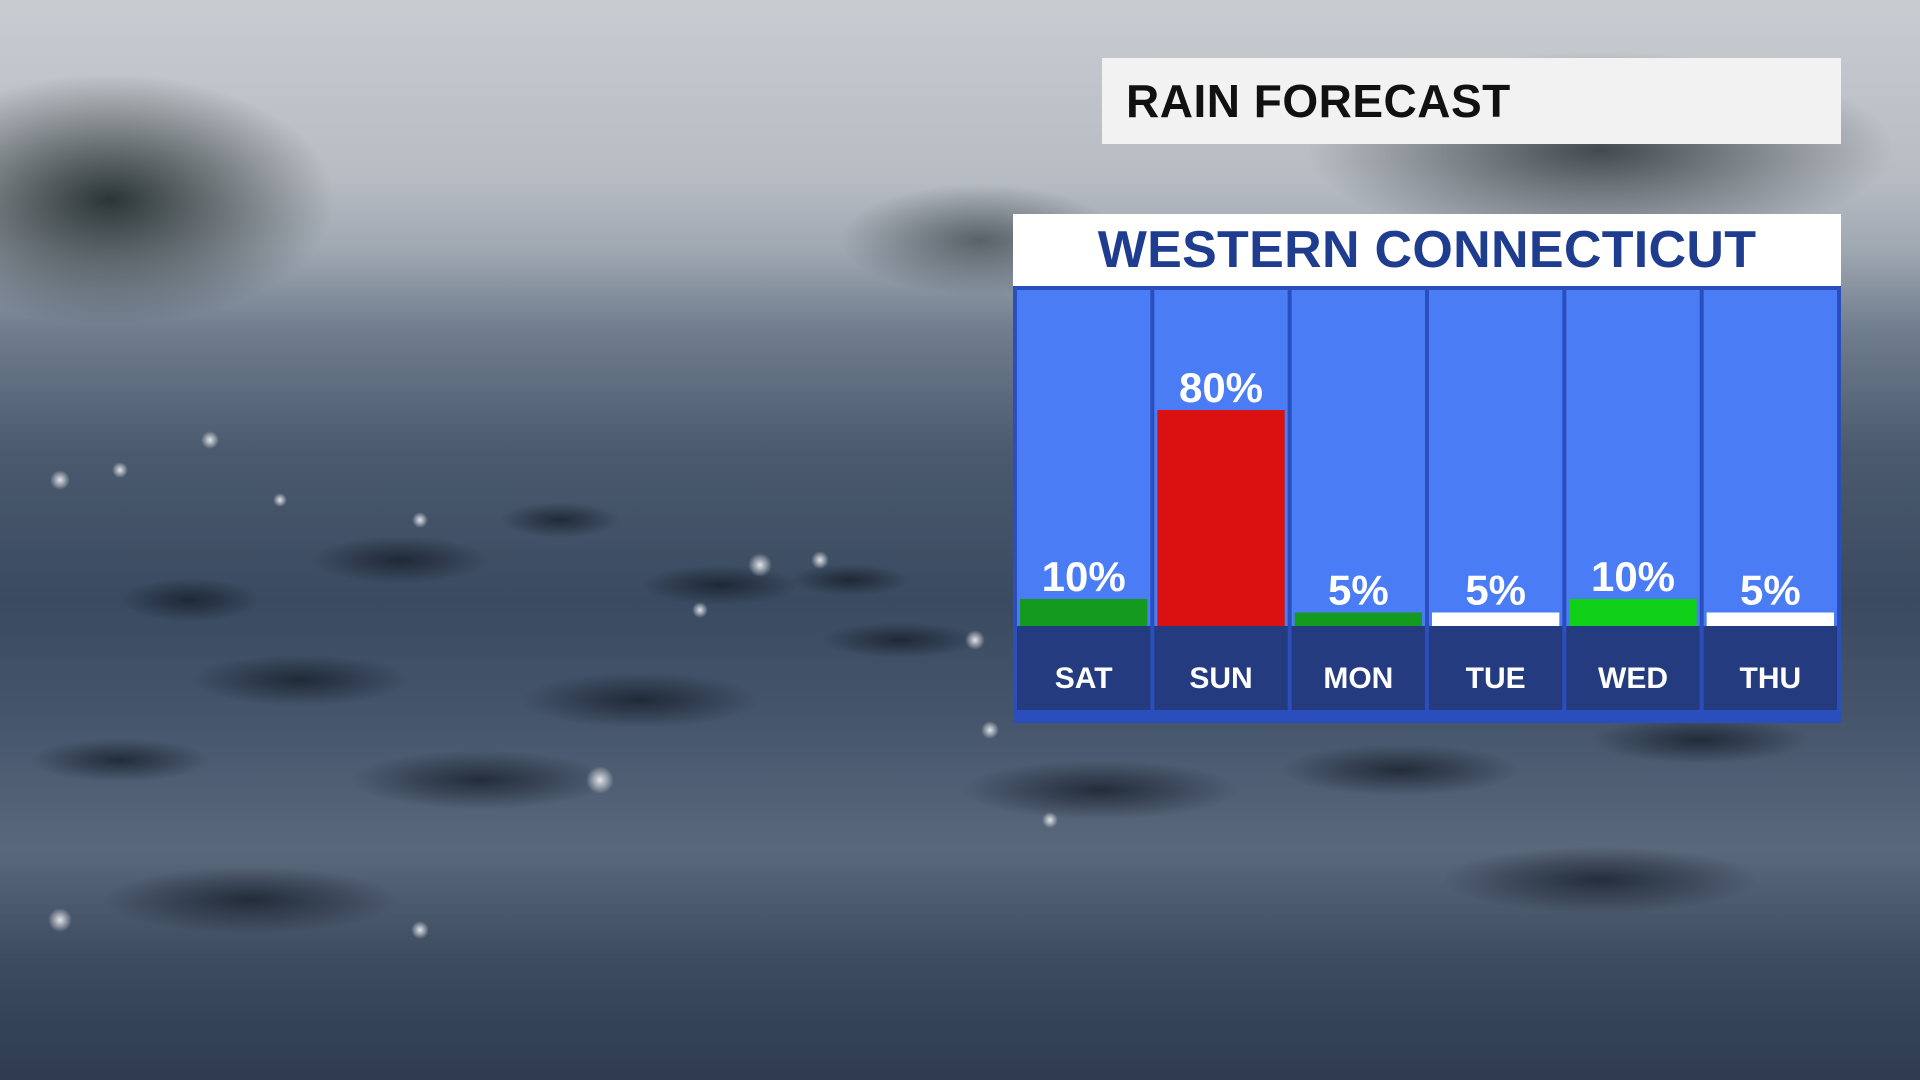 This screenshot has width=1920, height=1080. What do you see at coordinates (1358, 590) in the screenshot?
I see `value-label-mon: 5%` at bounding box center [1358, 590].